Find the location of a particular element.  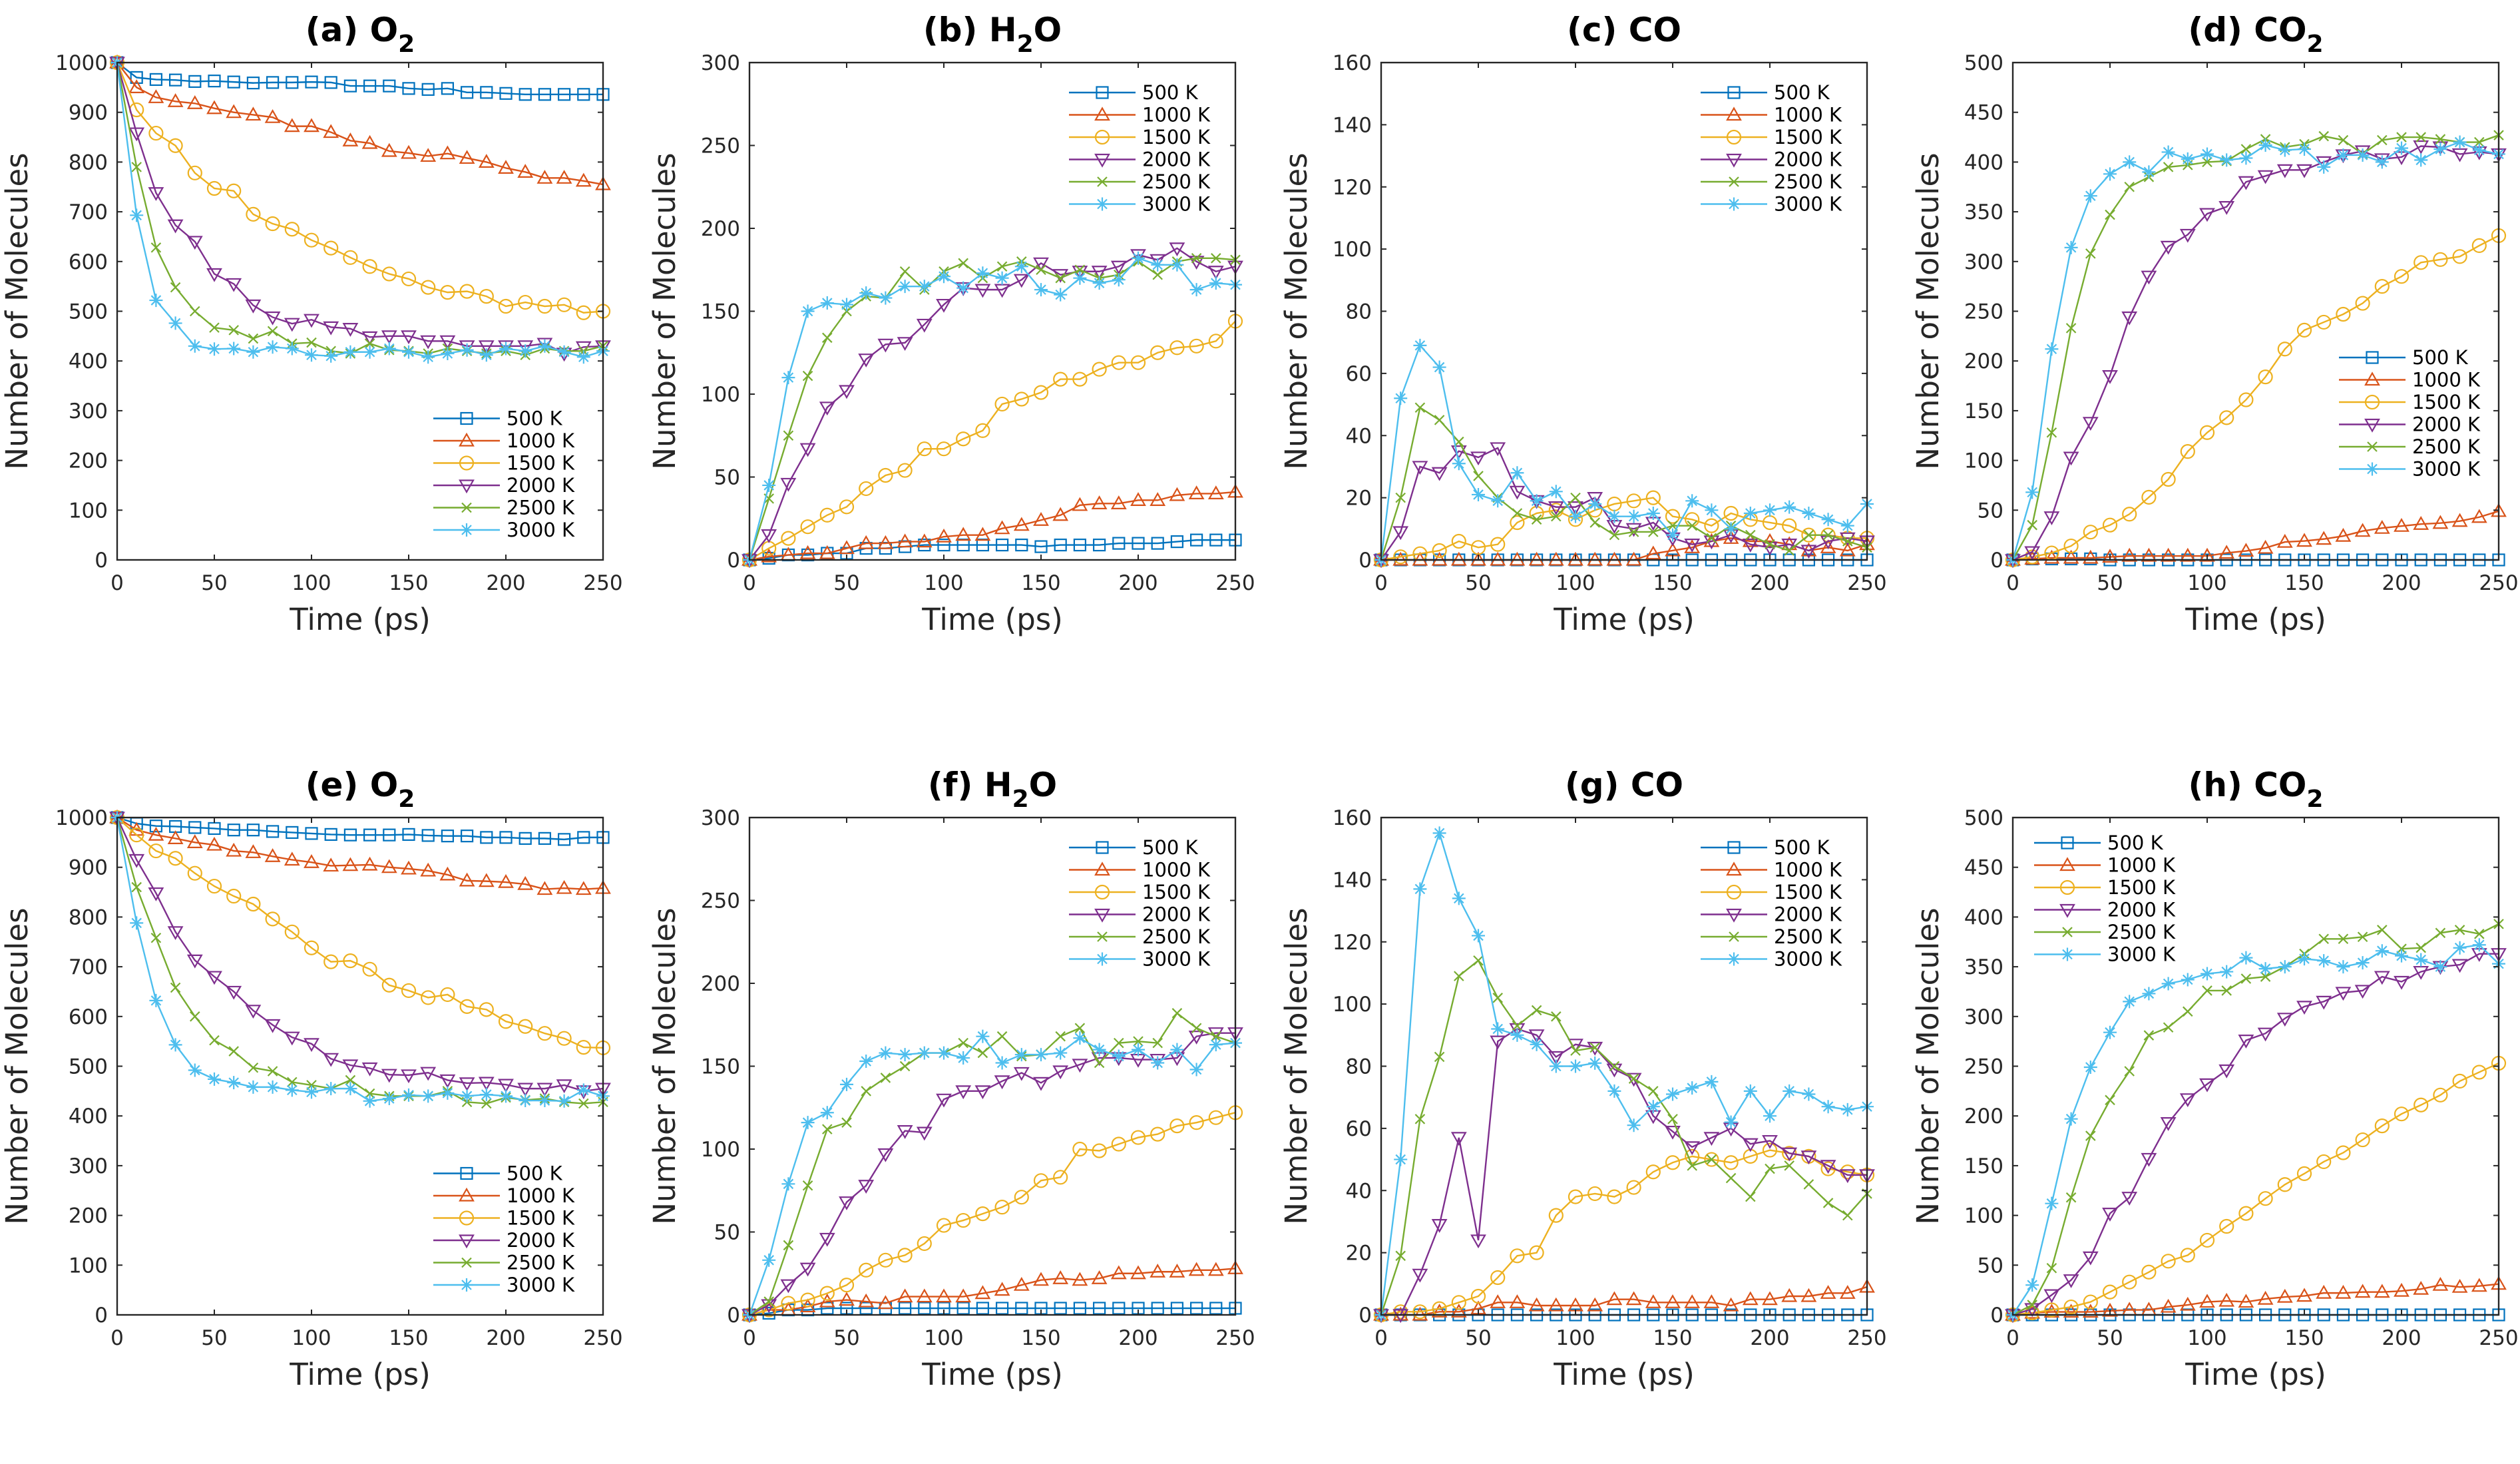

title-subscript: 2 is located at coordinates (406, 44).